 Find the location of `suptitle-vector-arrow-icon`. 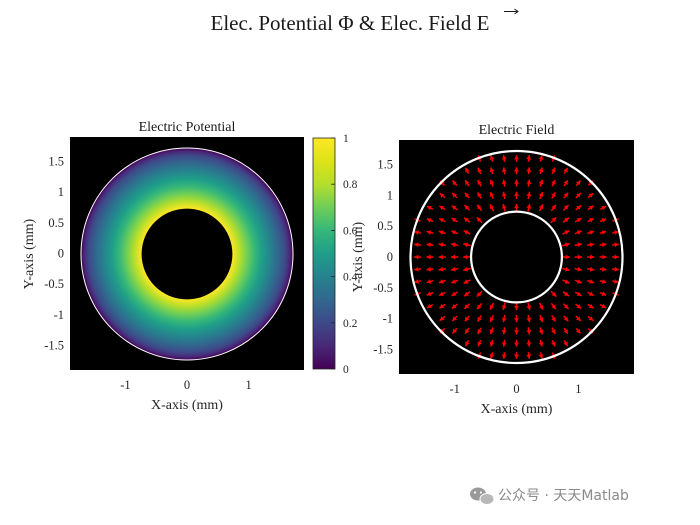

suptitle-vector-arrow-icon is located at coordinates (511, 11).